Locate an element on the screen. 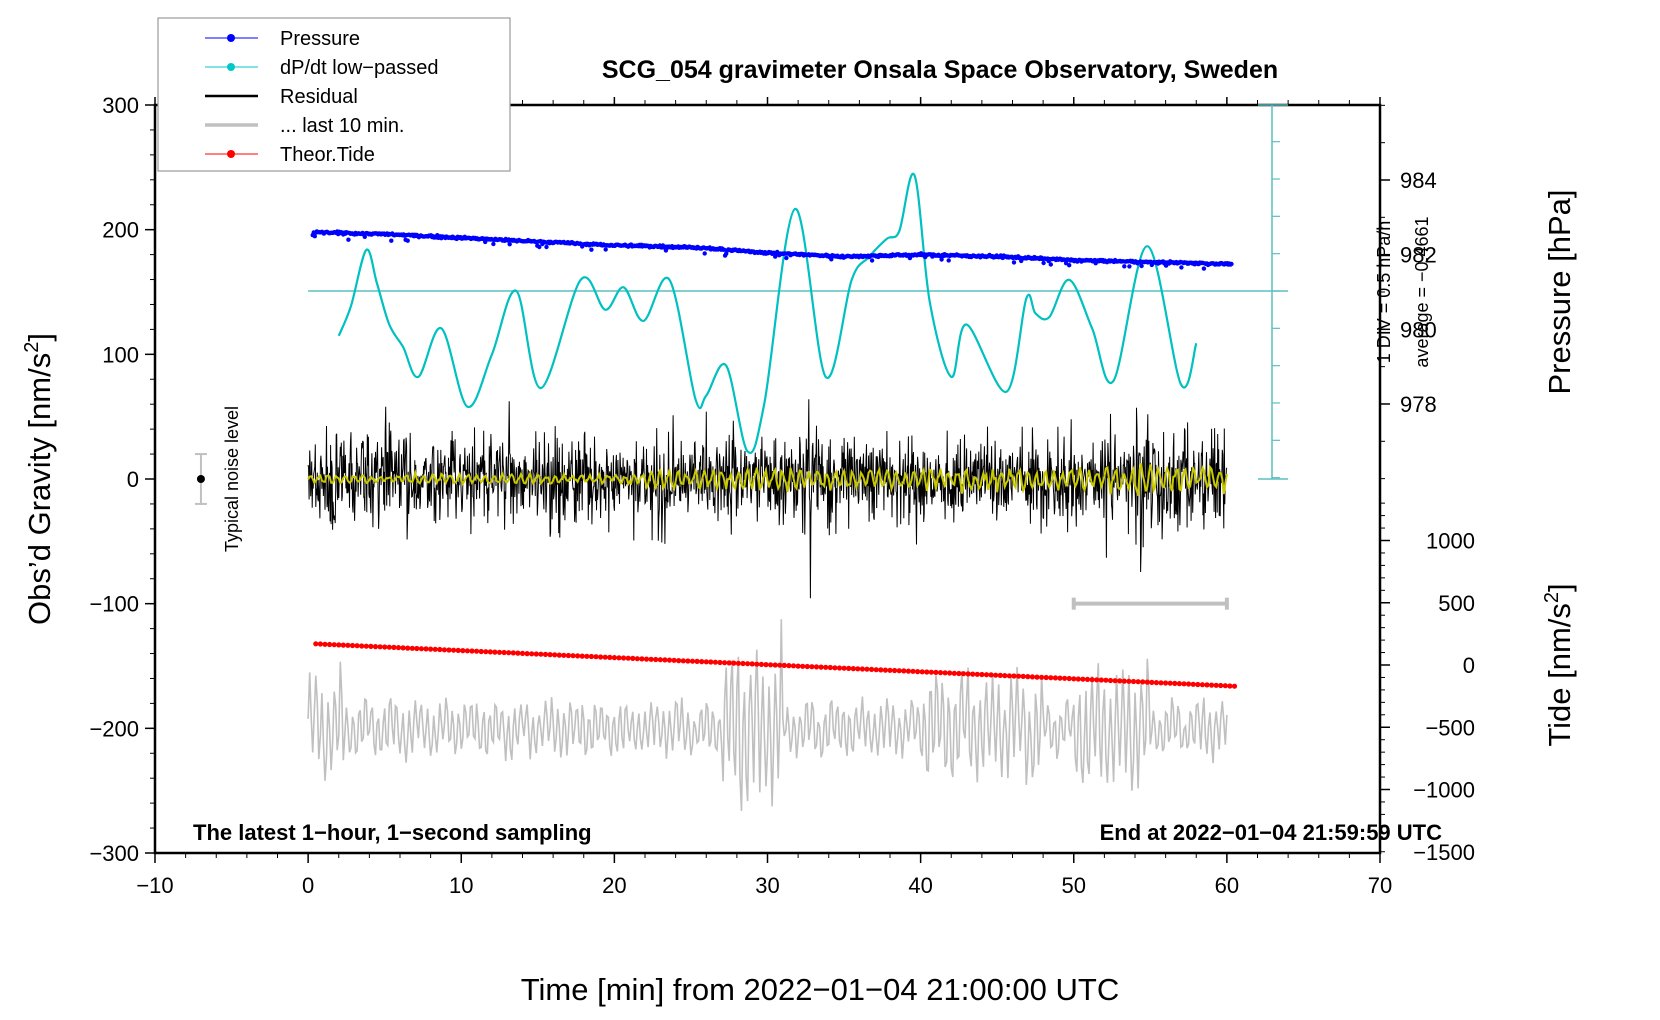 This screenshot has height=1020, width=1660. noise-level-label: Typical noise level is located at coordinates (232, 479).